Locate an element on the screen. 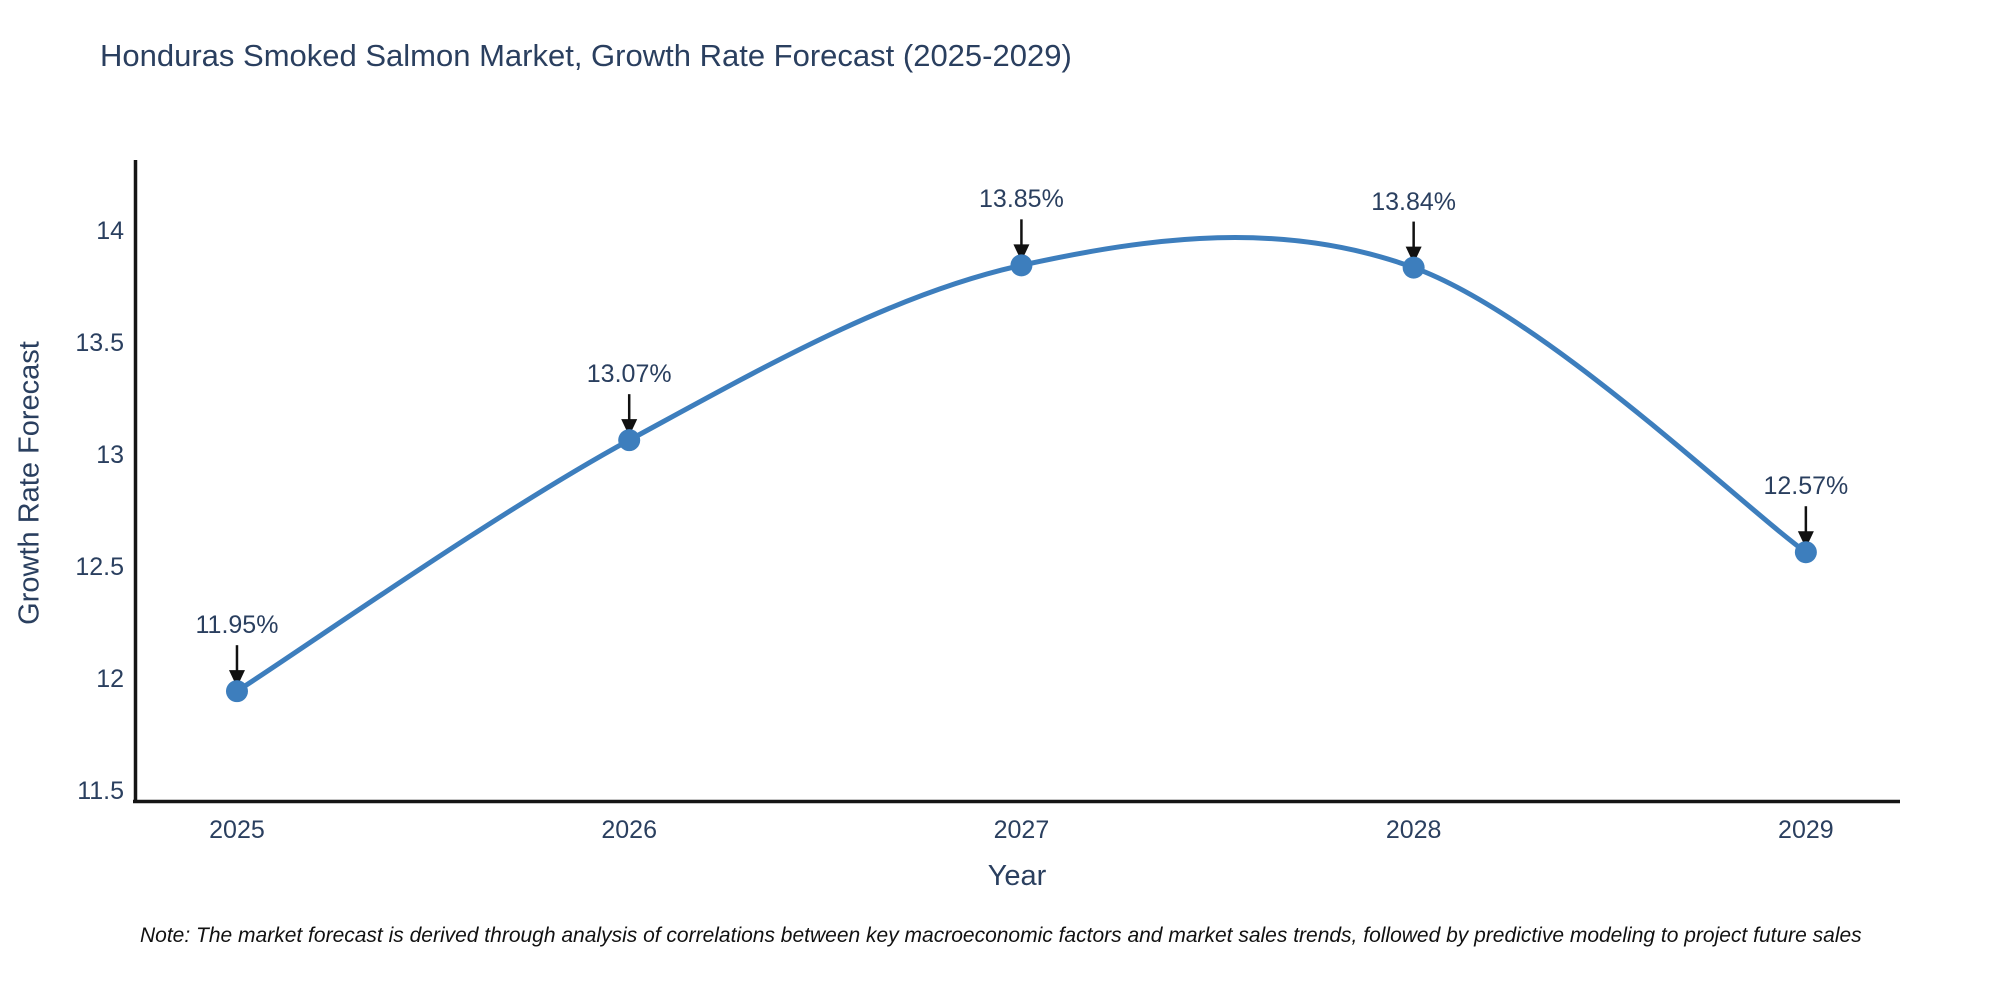  x-tick-label: 2026 is located at coordinates (629, 830).